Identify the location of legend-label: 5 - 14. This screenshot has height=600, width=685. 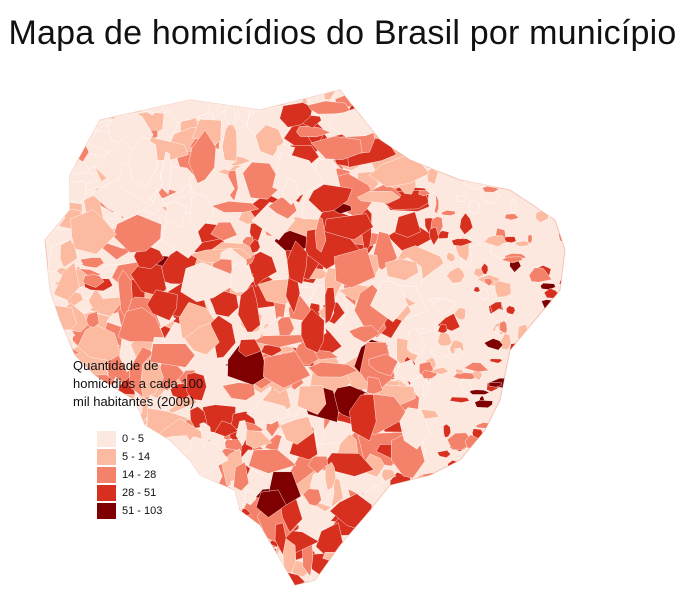
(136, 457).